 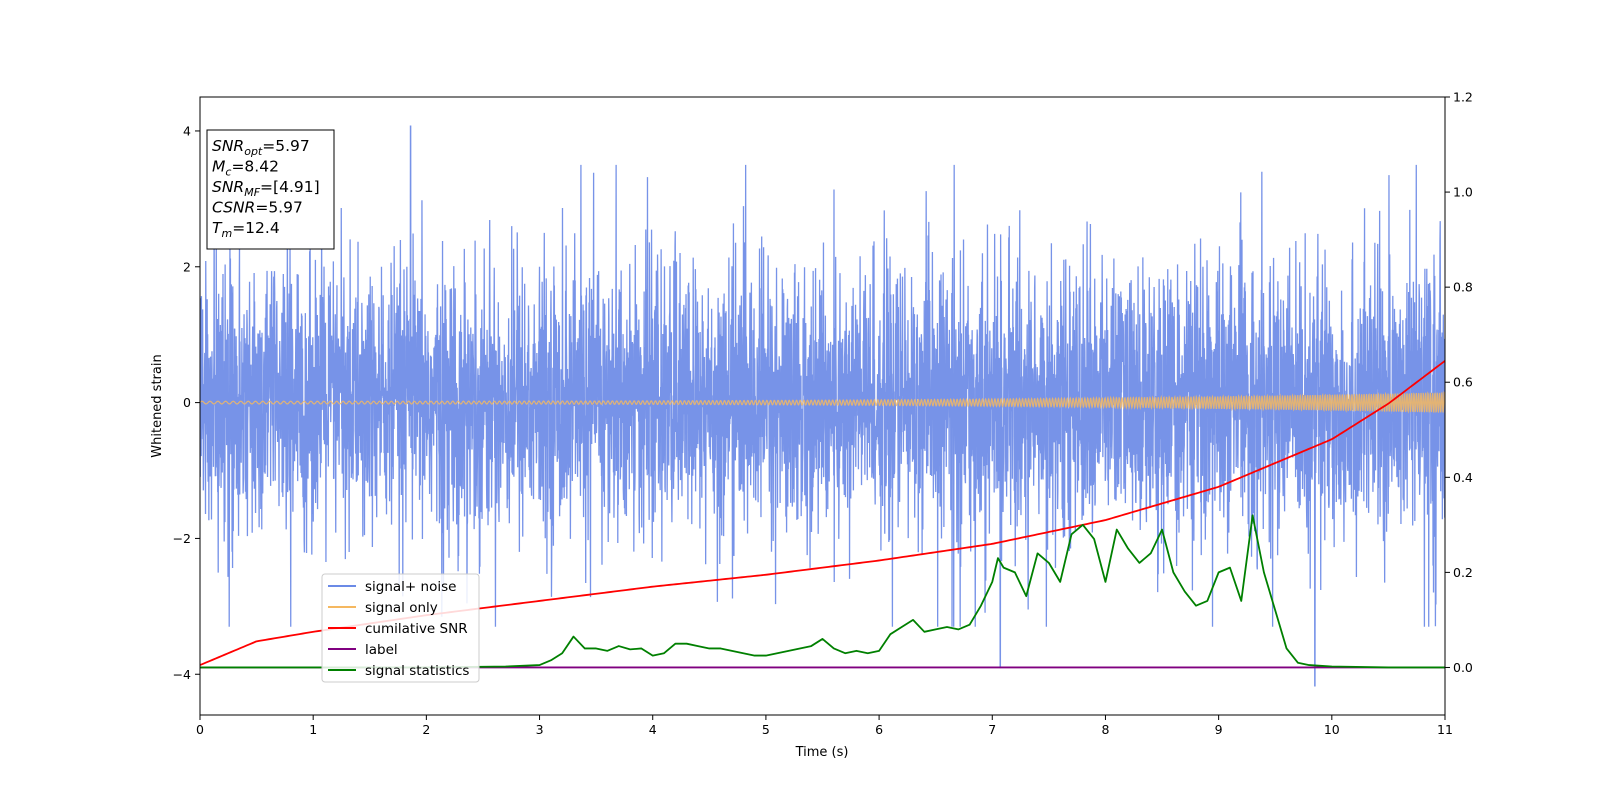 What do you see at coordinates (1332, 729) in the screenshot?
I see `x-tick-label: 10` at bounding box center [1332, 729].